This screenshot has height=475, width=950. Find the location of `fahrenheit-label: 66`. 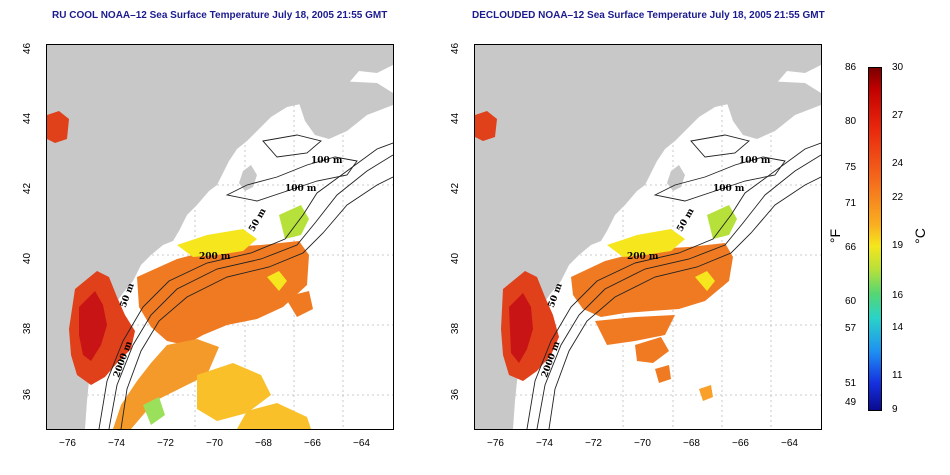

fahrenheit-label: 66 is located at coordinates (851, 247).